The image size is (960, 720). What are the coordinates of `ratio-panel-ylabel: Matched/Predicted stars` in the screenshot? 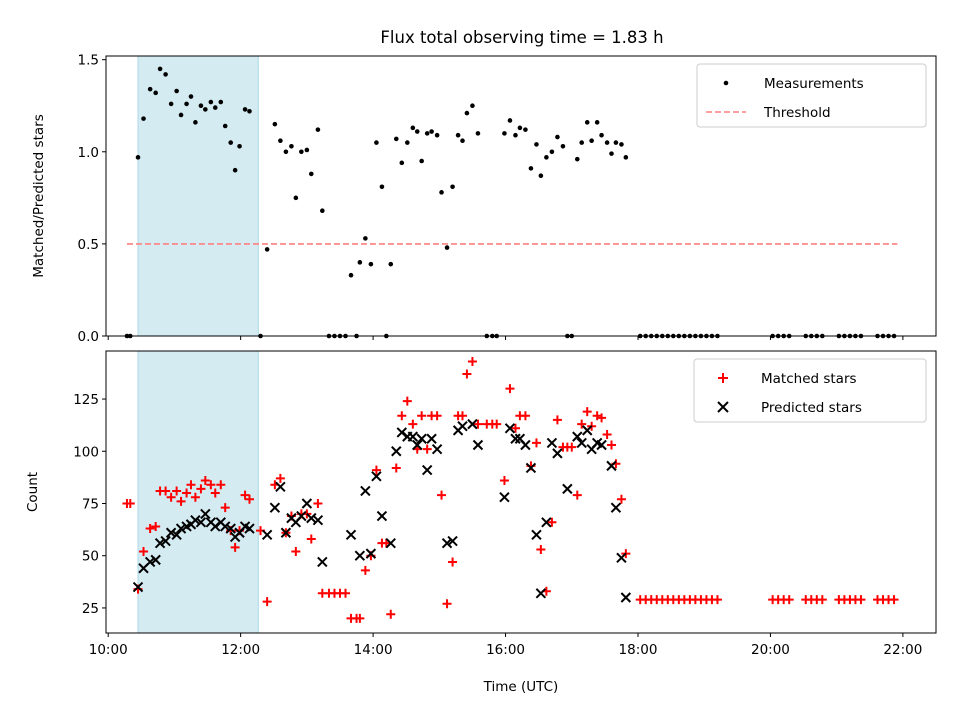 It's located at (39, 195).